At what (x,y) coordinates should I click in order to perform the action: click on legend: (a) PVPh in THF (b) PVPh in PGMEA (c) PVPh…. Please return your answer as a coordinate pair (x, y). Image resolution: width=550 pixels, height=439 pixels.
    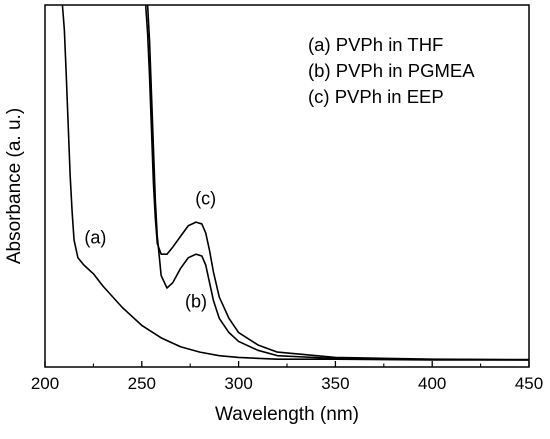
    Looking at the image, I should click on (391, 70).